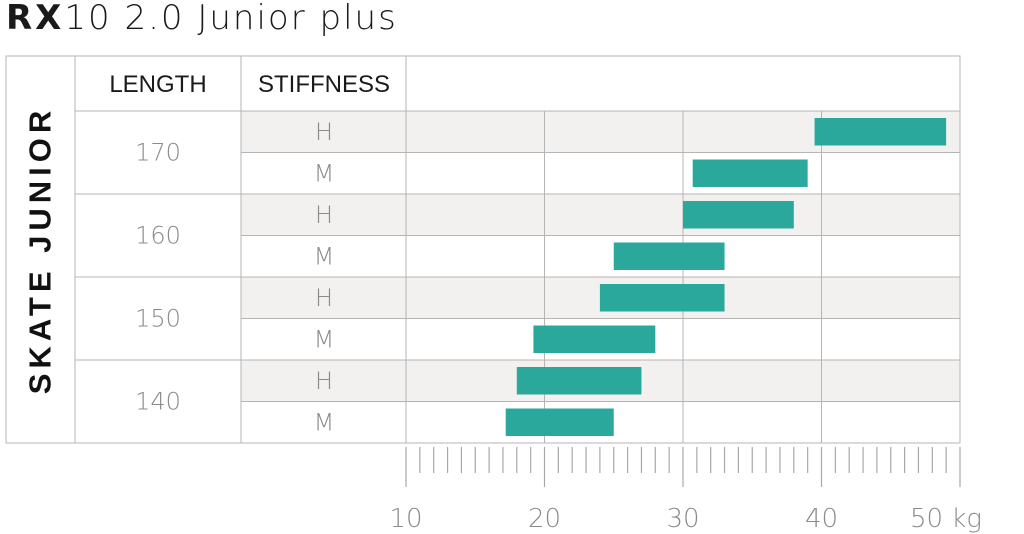  Describe the element at coordinates (946, 519) in the screenshot. I see `x-tick-label: 50 kg` at that location.